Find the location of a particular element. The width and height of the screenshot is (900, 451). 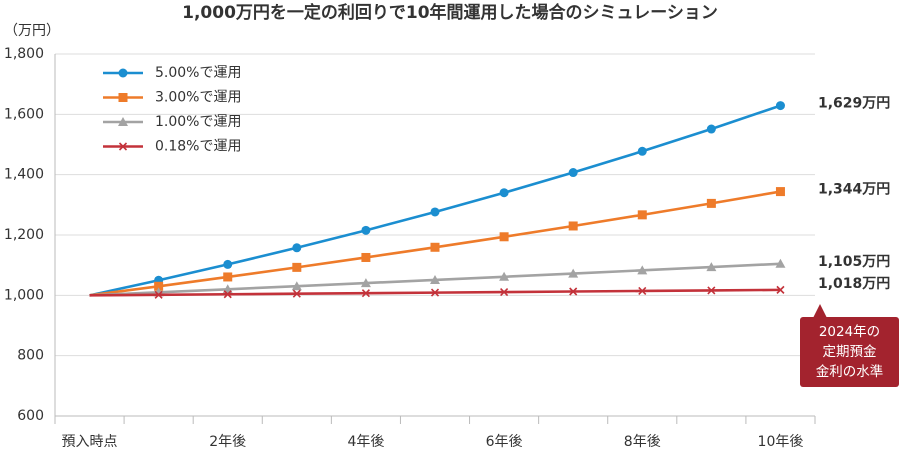

annotation-text: 金利の水準 is located at coordinates (850, 372).